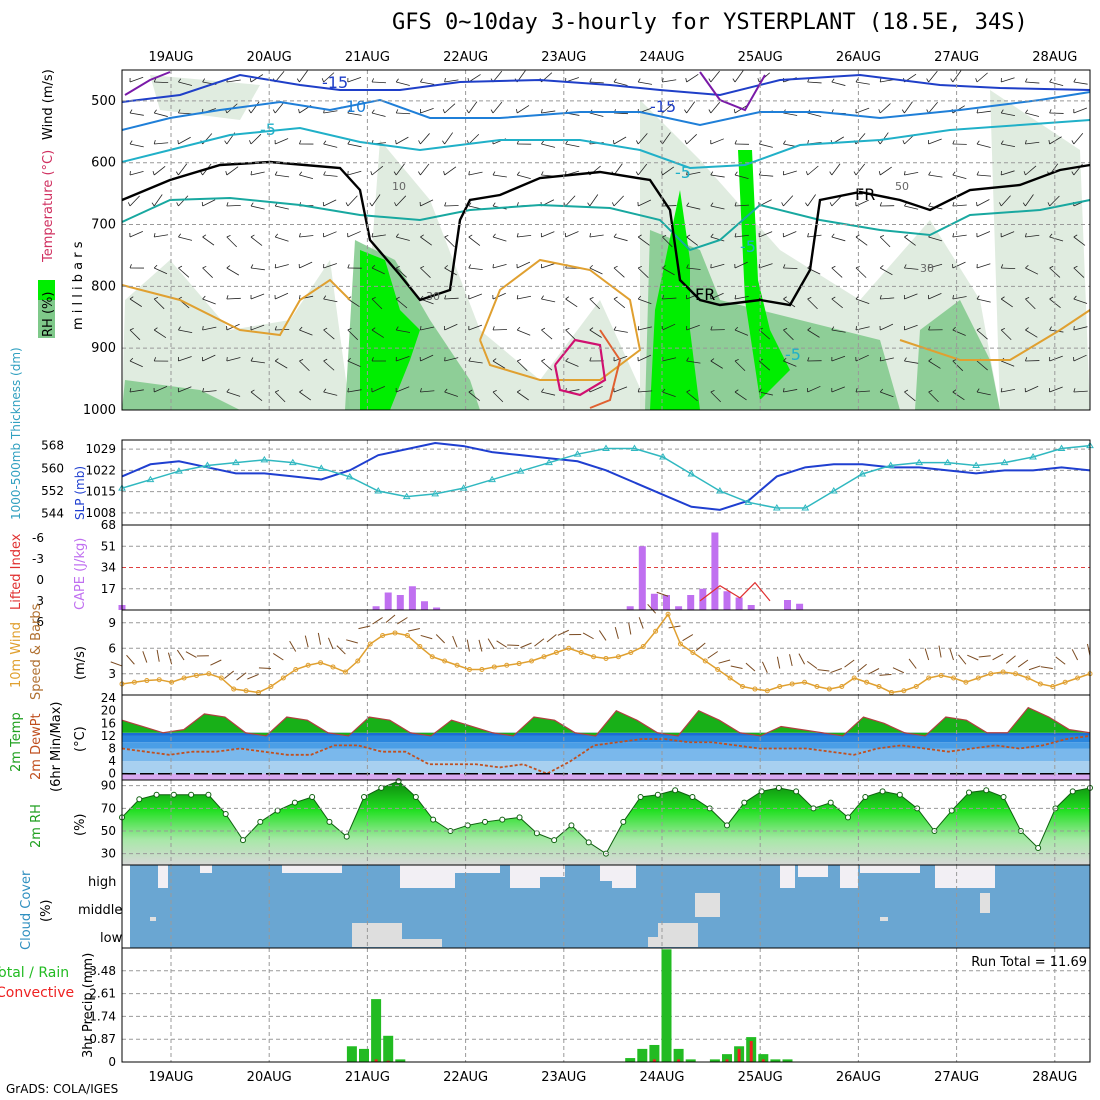 This screenshot has height=1100, width=1100. I want to click on contour-label: -5, so click(793, 354).